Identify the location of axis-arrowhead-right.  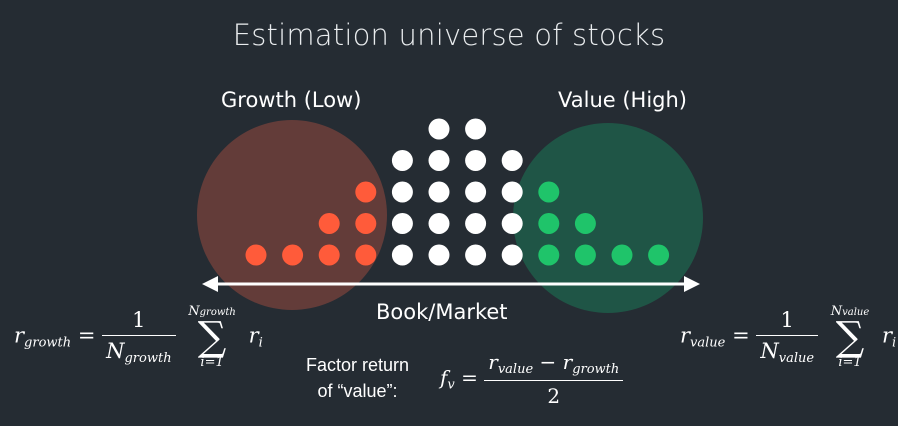
(692, 284).